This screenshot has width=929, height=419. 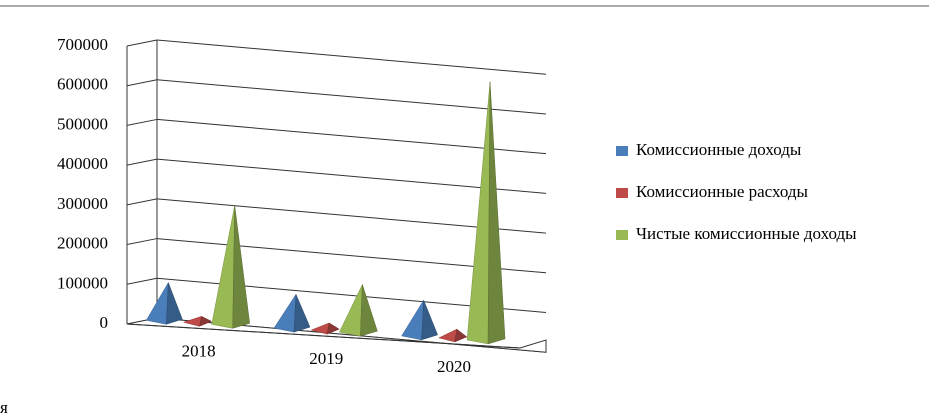 What do you see at coordinates (82, 84) in the screenshot?
I see `y-tick-label: 600000` at bounding box center [82, 84].